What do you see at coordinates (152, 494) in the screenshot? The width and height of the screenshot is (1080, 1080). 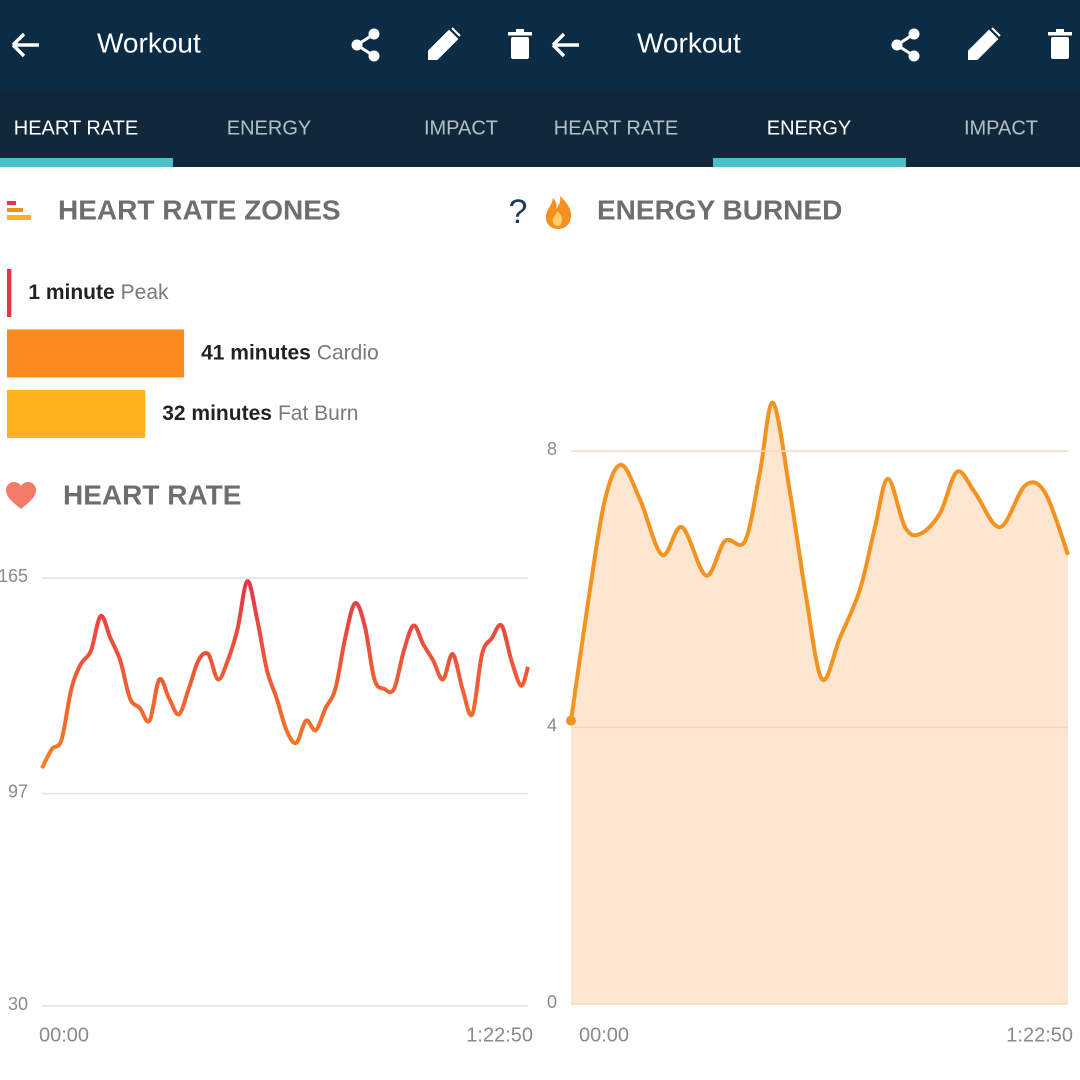 I see `chart-title: HEART RATE` at bounding box center [152, 494].